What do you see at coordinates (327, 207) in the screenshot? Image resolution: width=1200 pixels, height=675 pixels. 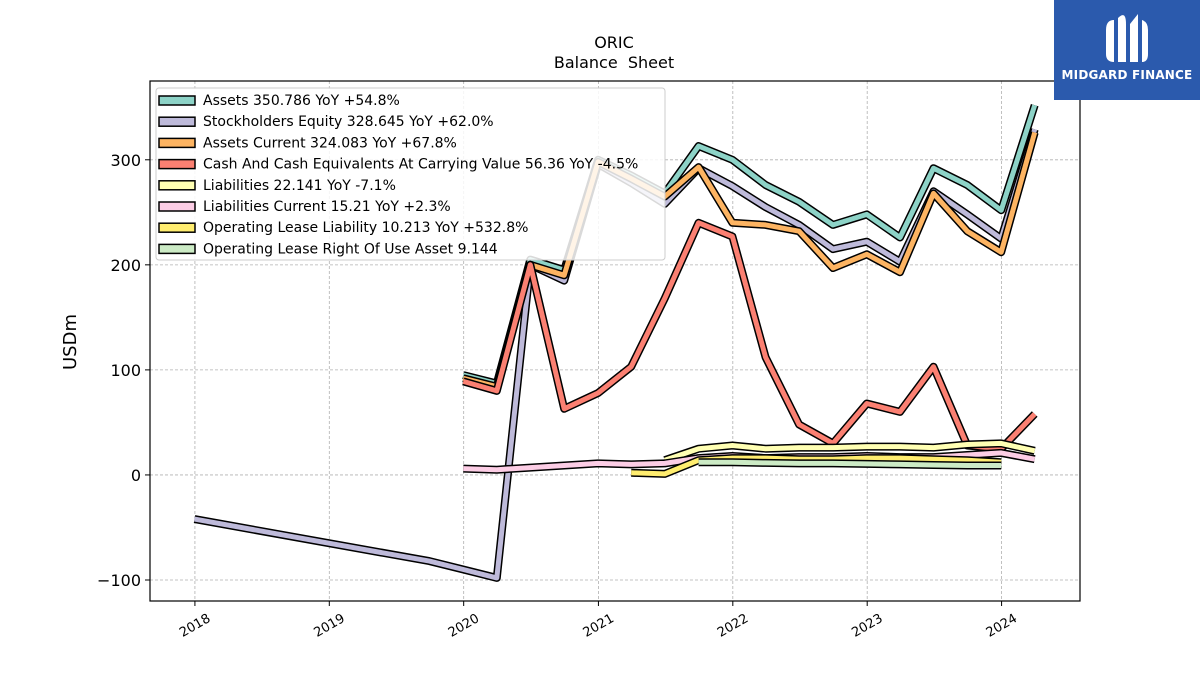 I see `legend-label: Liabilities Current 15.21 YoY +2.3%` at bounding box center [327, 207].